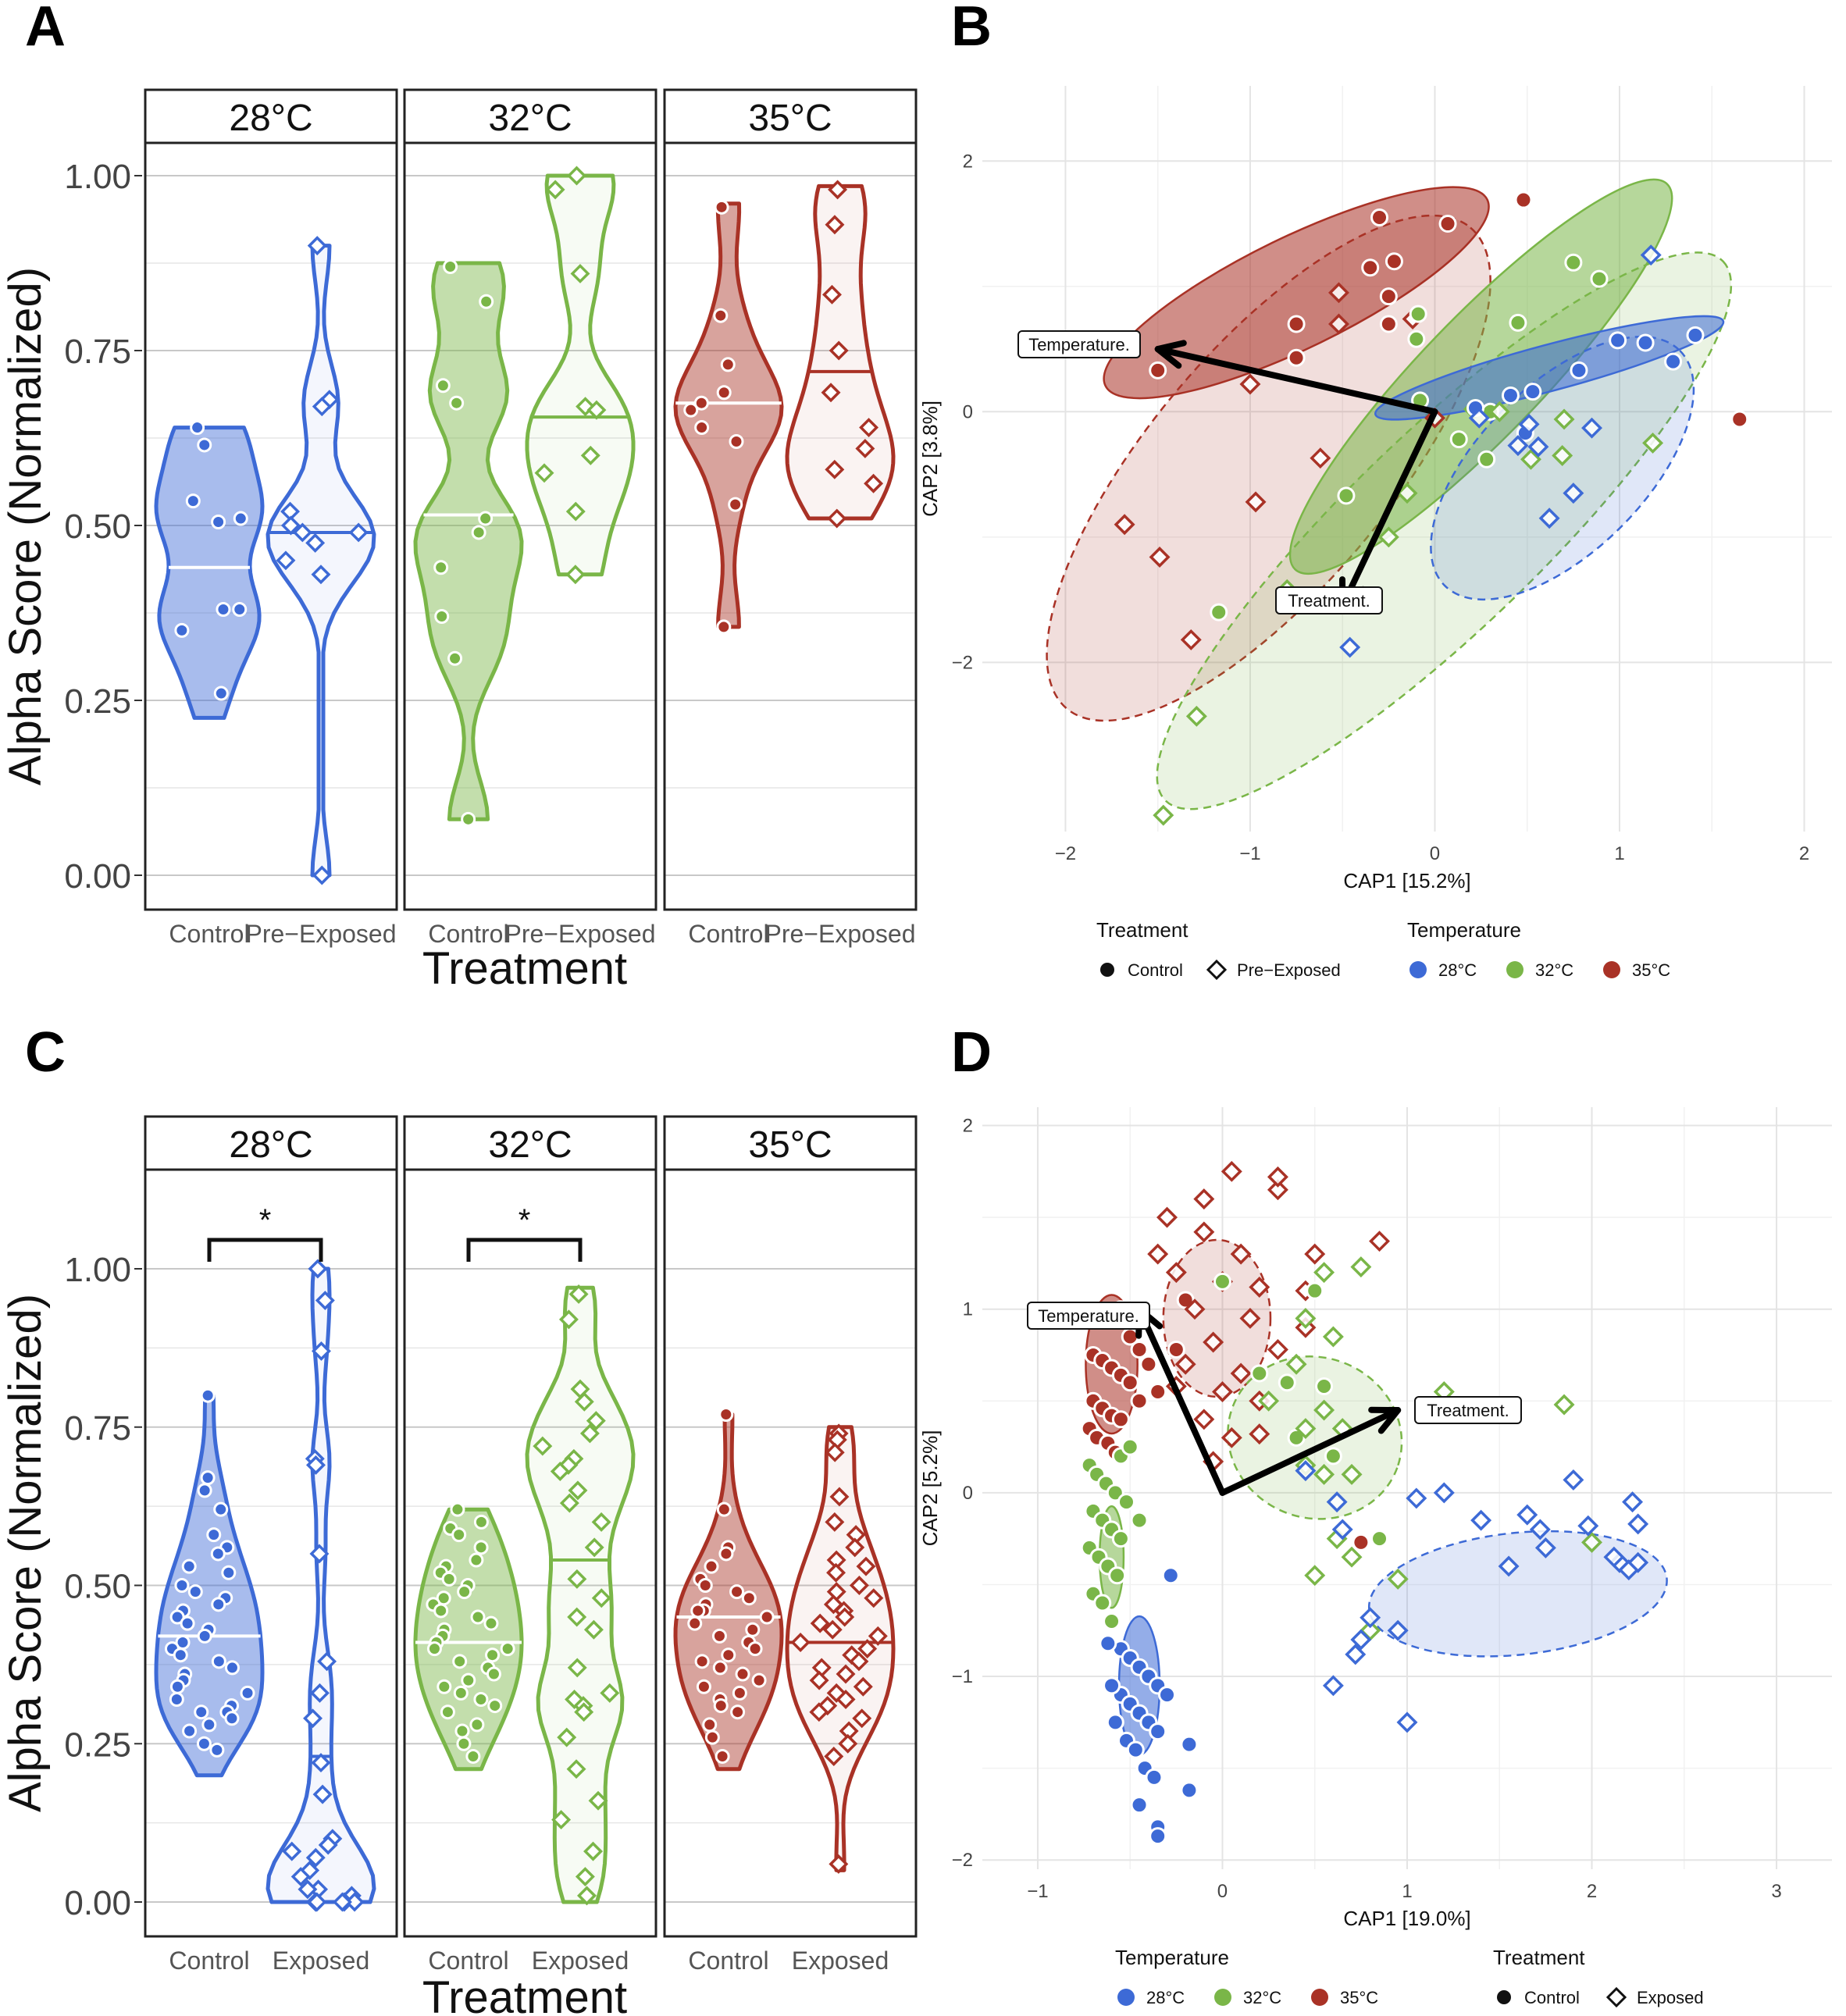 The height and width of the screenshot is (2016, 1846). What do you see at coordinates (1468, 1410) in the screenshot?
I see `vector-label: Treatment.` at bounding box center [1468, 1410].